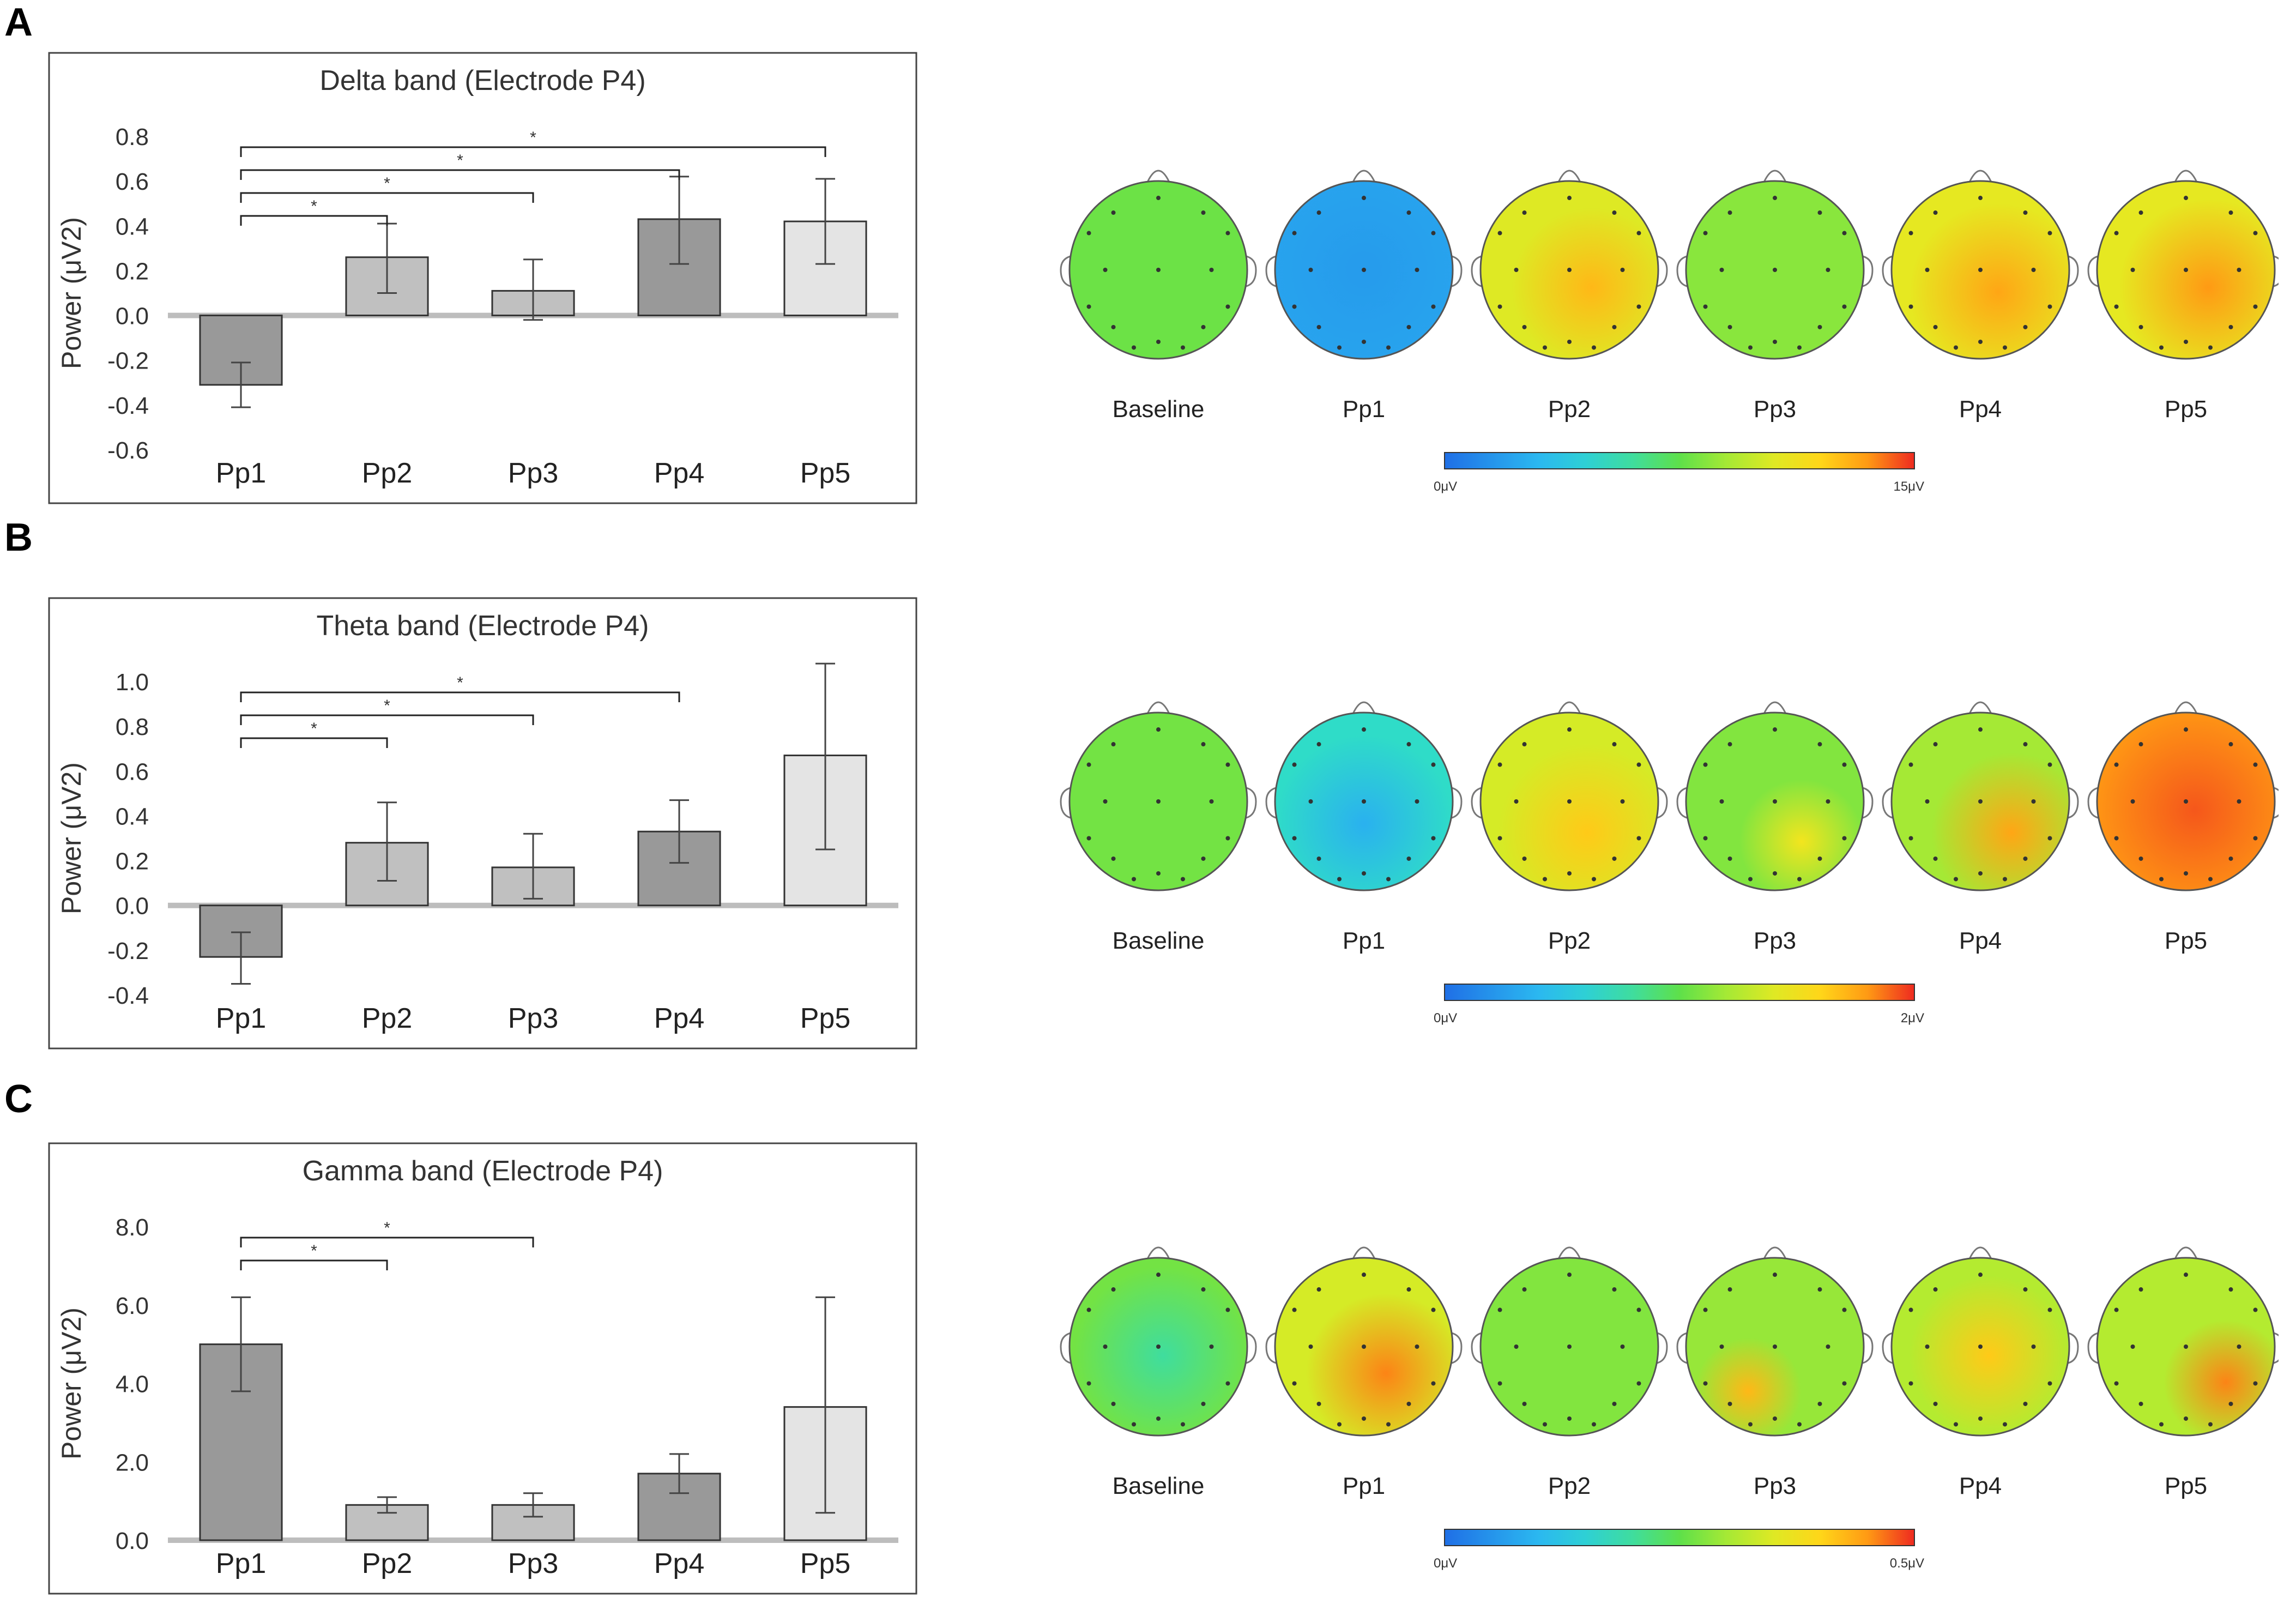 The image size is (2296, 1604). Describe the element at coordinates (132, 861) in the screenshot. I see `y-tick-label: 0.2` at that location.